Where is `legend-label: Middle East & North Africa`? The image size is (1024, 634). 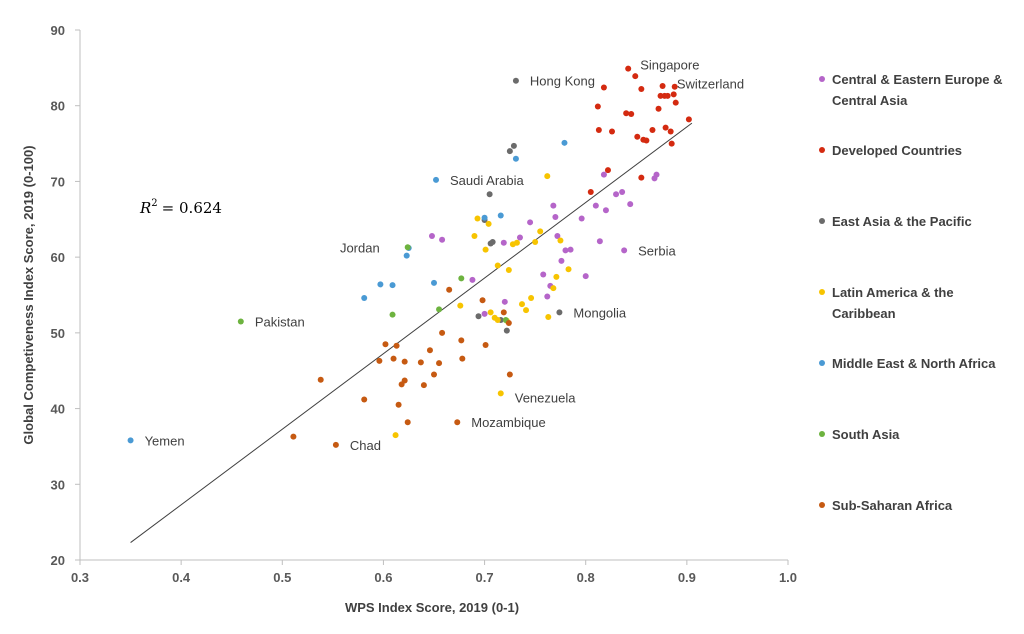 legend-label: Middle East & North Africa is located at coordinates (914, 363).